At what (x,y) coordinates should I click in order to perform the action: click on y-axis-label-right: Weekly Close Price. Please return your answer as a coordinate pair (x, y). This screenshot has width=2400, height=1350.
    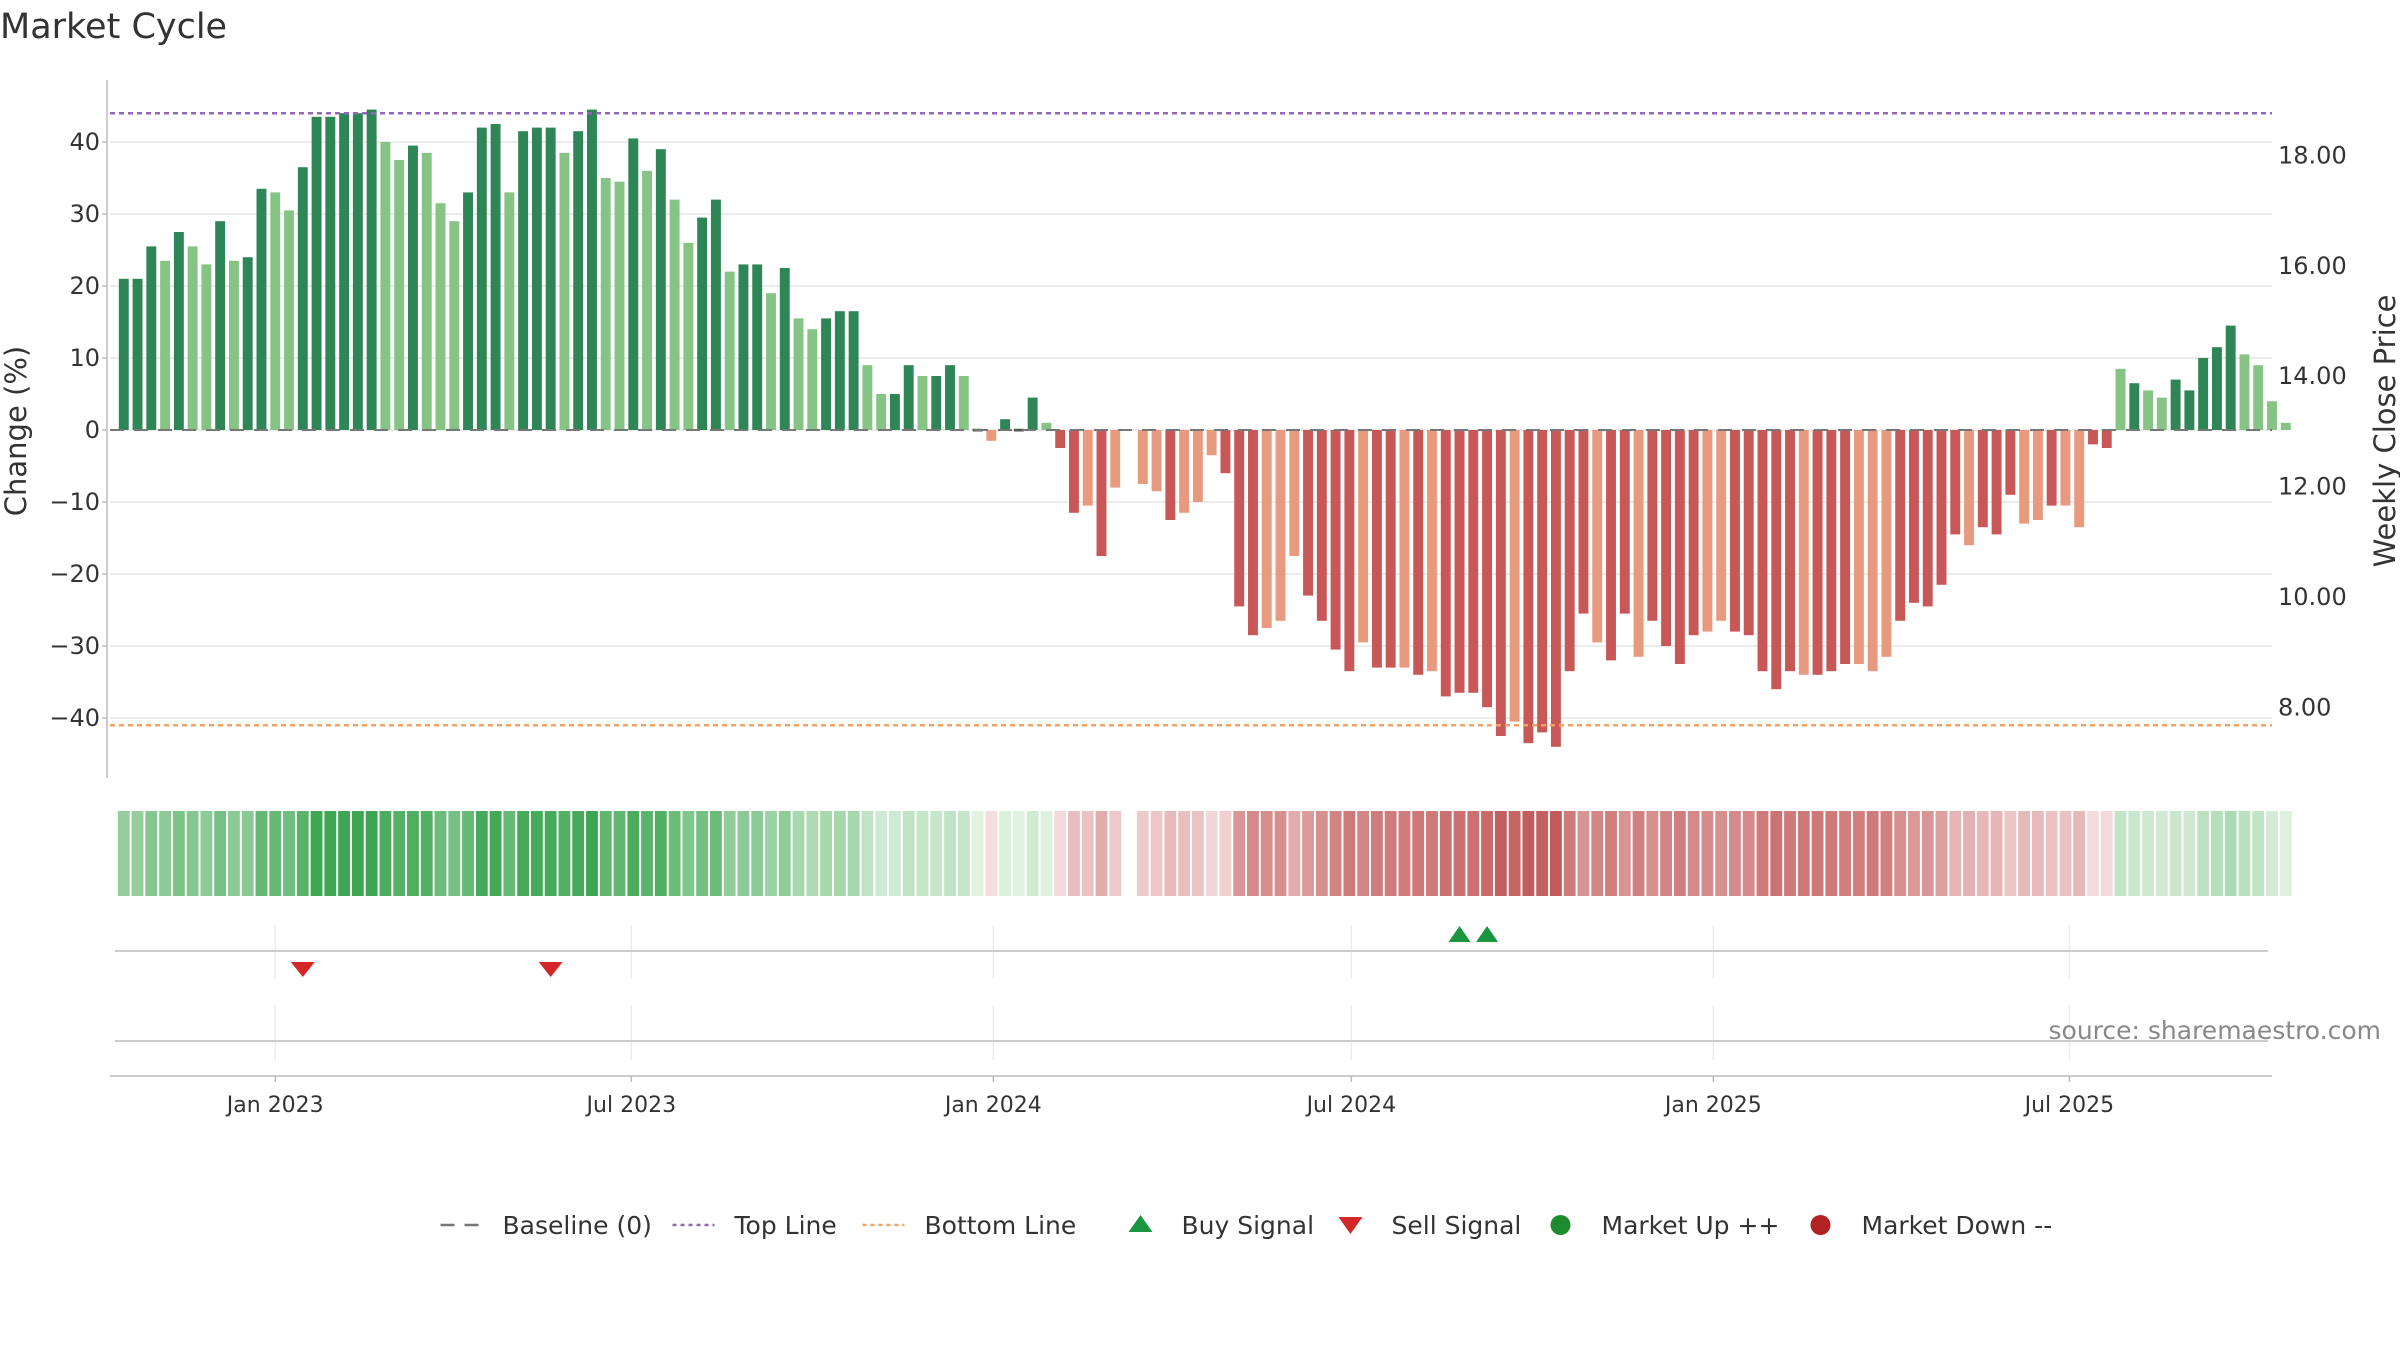
    Looking at the image, I should click on (2384, 431).